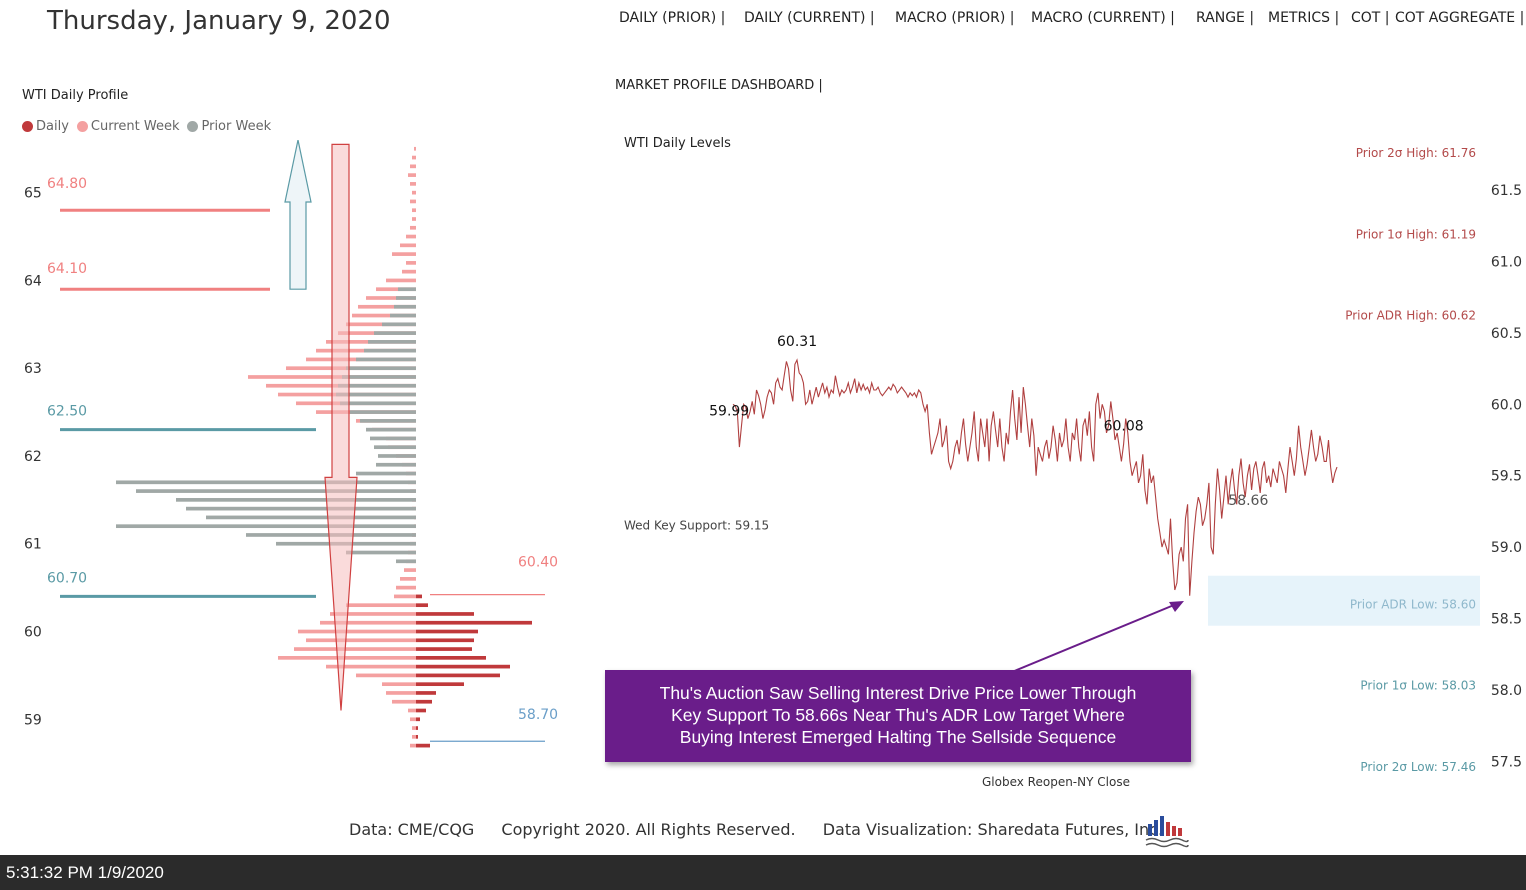  What do you see at coordinates (135, 126) in the screenshot?
I see `legend-label-current-week: Current Week` at bounding box center [135, 126].